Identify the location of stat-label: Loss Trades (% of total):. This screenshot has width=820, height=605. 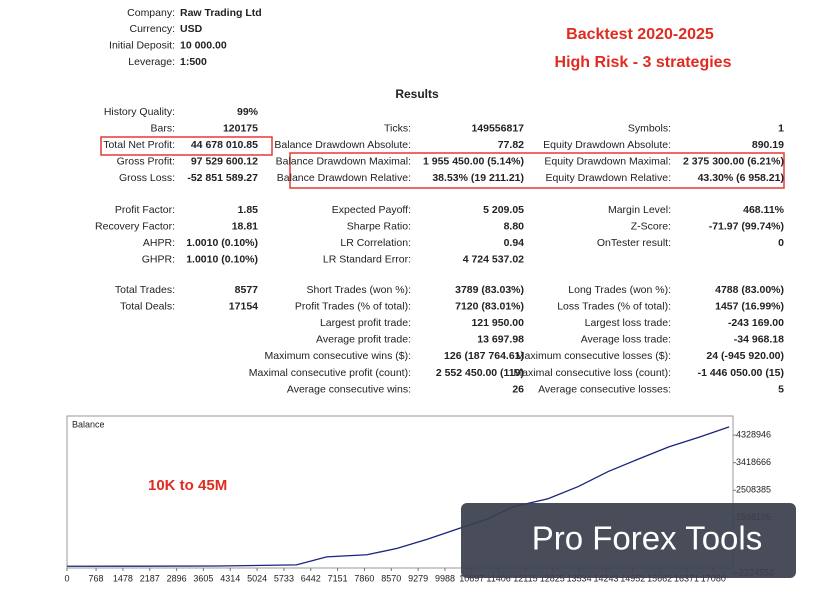
(614, 306).